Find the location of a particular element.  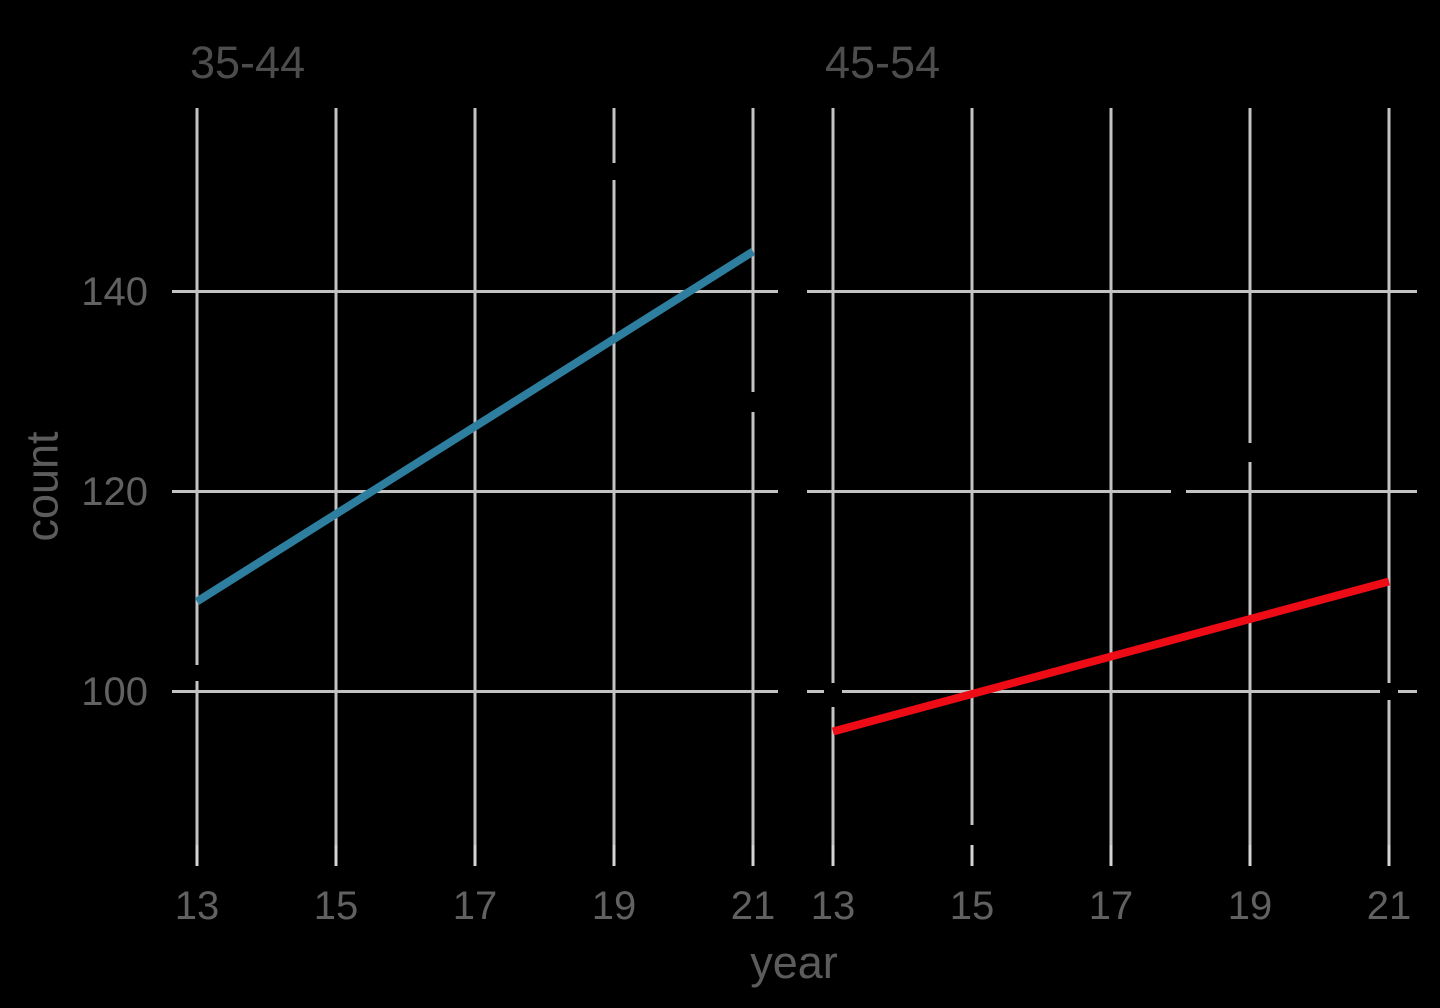

y-tick-label-100: 100 is located at coordinates (114, 691).